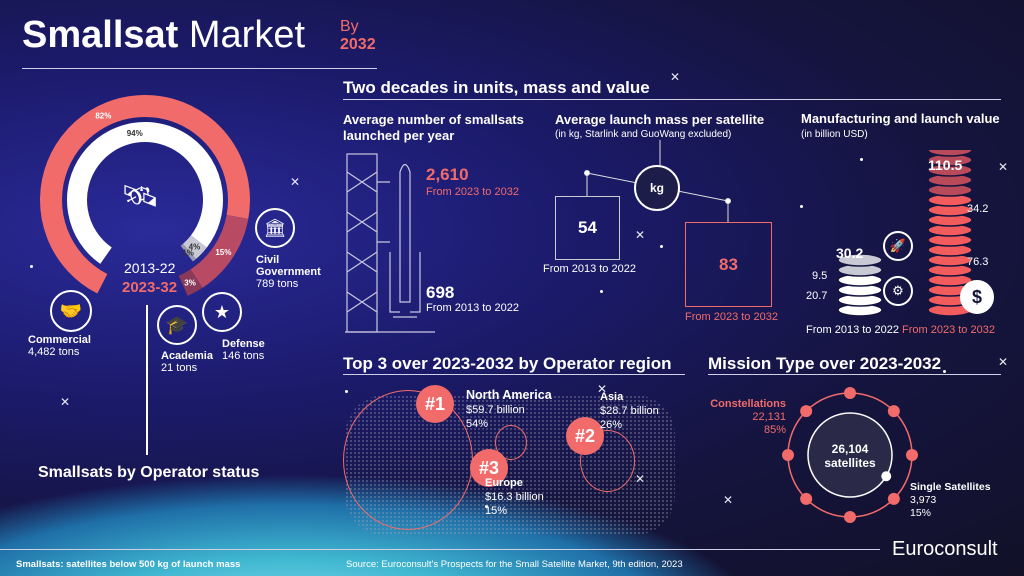 This screenshot has width=1024, height=576. Describe the element at coordinates (900, 118) in the screenshot. I see `value-title: Manufacturing and launch value` at that location.